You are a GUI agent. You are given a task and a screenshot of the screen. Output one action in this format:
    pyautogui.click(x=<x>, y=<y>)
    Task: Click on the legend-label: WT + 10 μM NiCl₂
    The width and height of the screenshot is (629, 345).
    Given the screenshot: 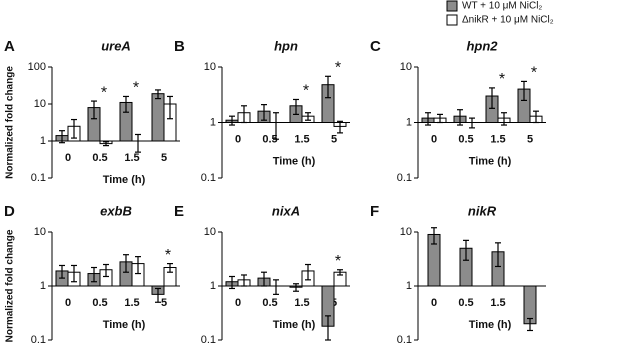 What is the action you would take?
    pyautogui.click(x=502, y=6)
    